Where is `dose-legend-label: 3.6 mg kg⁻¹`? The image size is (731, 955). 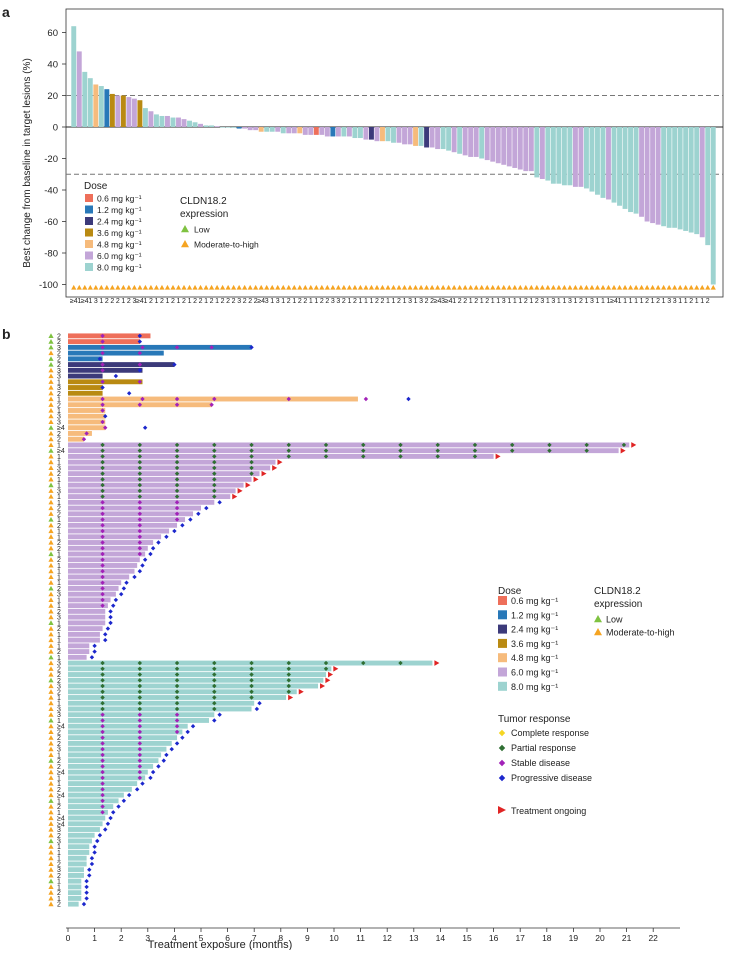 dose-legend-label: 3.6 mg kg⁻¹ is located at coordinates (534, 644).